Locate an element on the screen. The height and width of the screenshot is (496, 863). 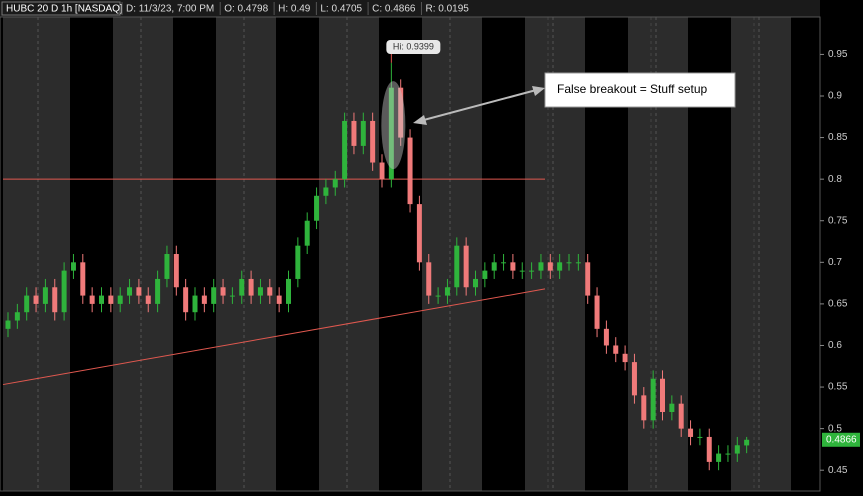
last-price-label: 0.4866 is located at coordinates (841, 439).